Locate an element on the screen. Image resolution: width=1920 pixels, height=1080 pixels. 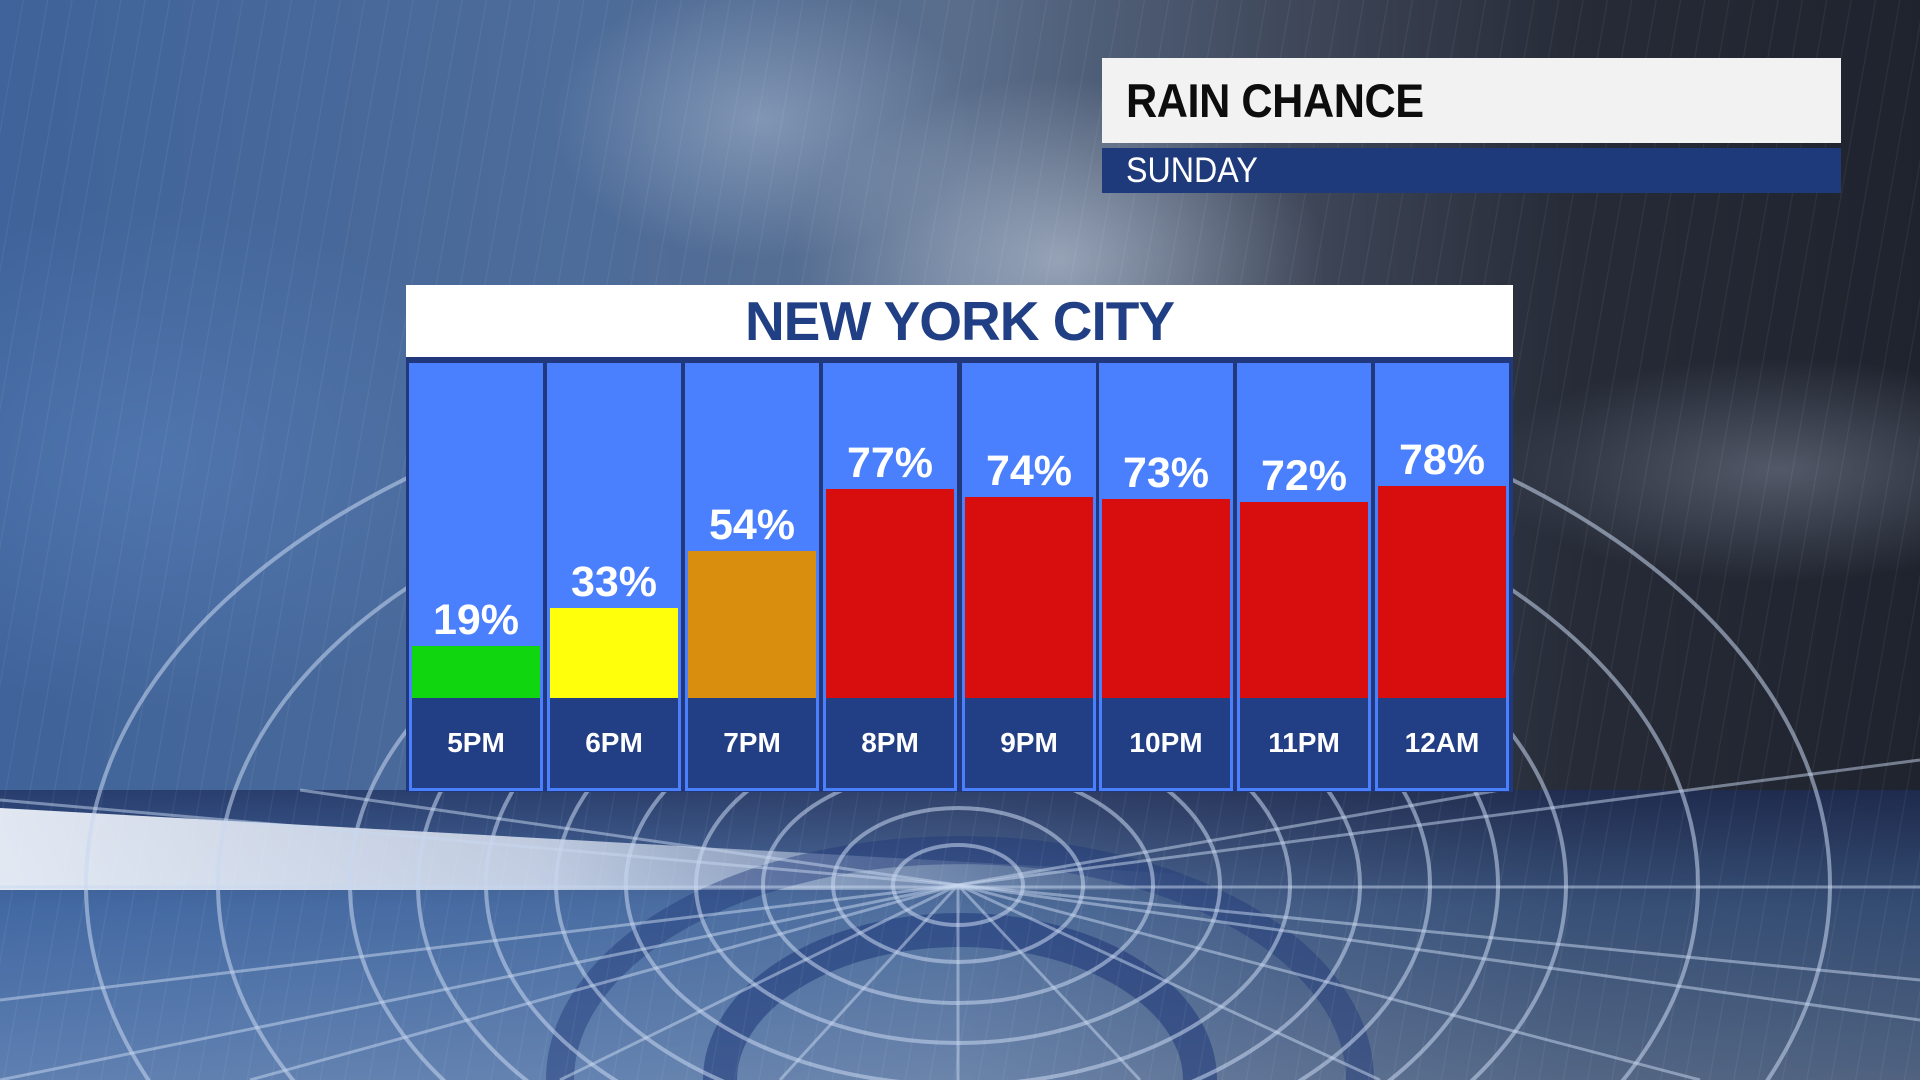
hour-column-7pm: 54% 7PM is located at coordinates (752, 577).